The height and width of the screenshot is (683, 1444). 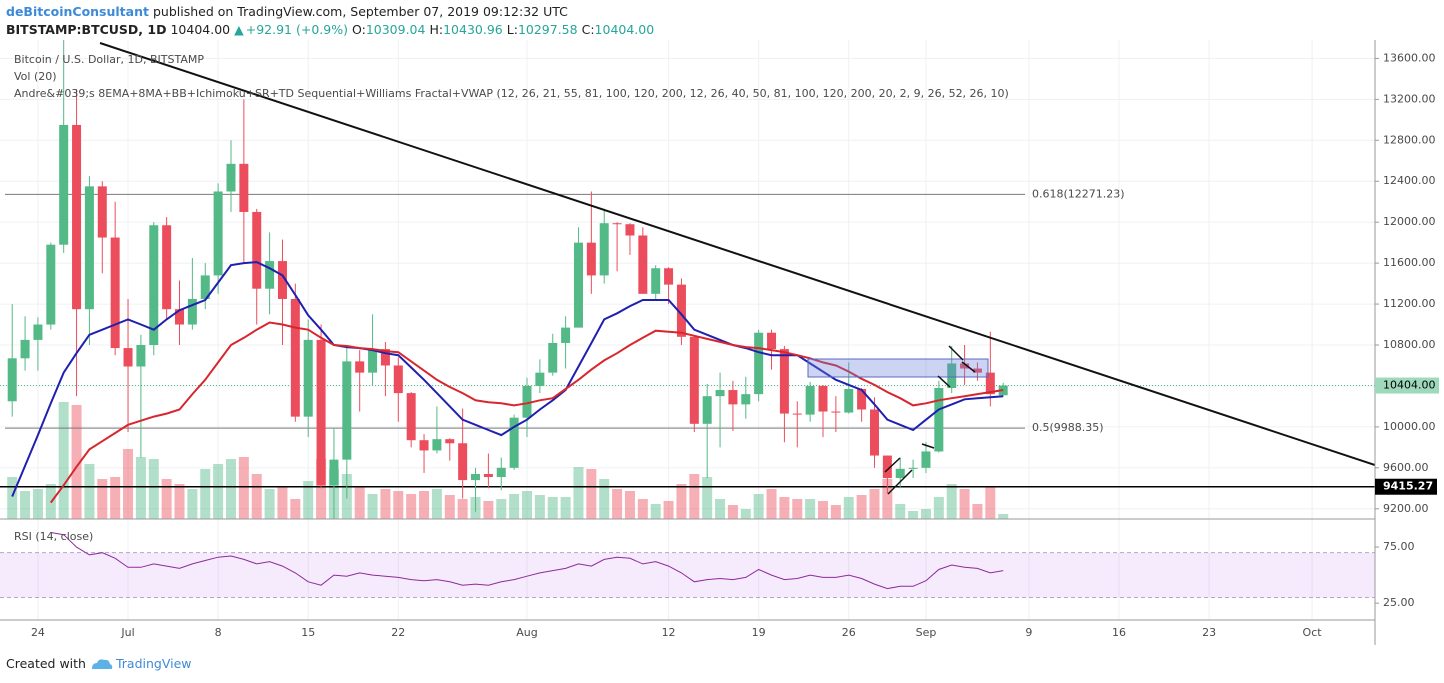 I want to click on x-tick-label: 8, so click(x=218, y=632).